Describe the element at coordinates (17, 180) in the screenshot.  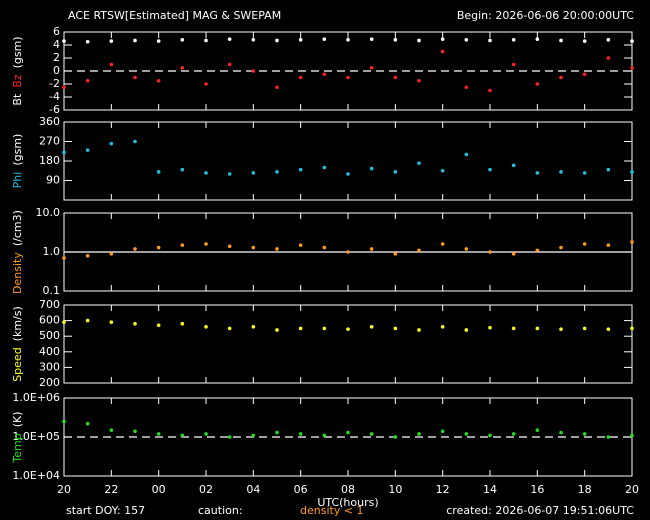
I see `legend-entry: Phi` at that location.